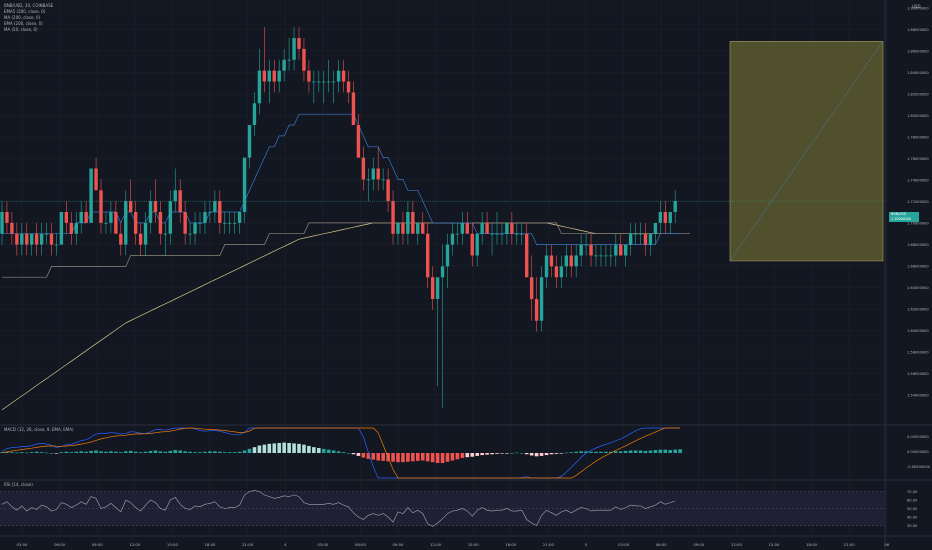  I want to click on legend-symbol: BNB/USD, 30, COINBASE, so click(29, 5).